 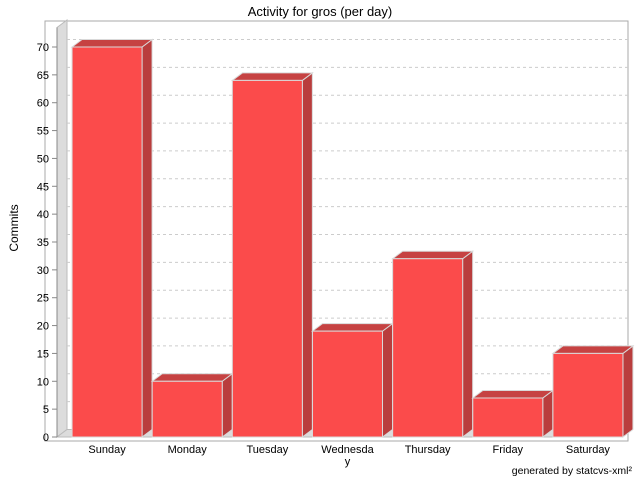 What do you see at coordinates (43, 215) in the screenshot?
I see `y-tick-label-40: 40` at bounding box center [43, 215].